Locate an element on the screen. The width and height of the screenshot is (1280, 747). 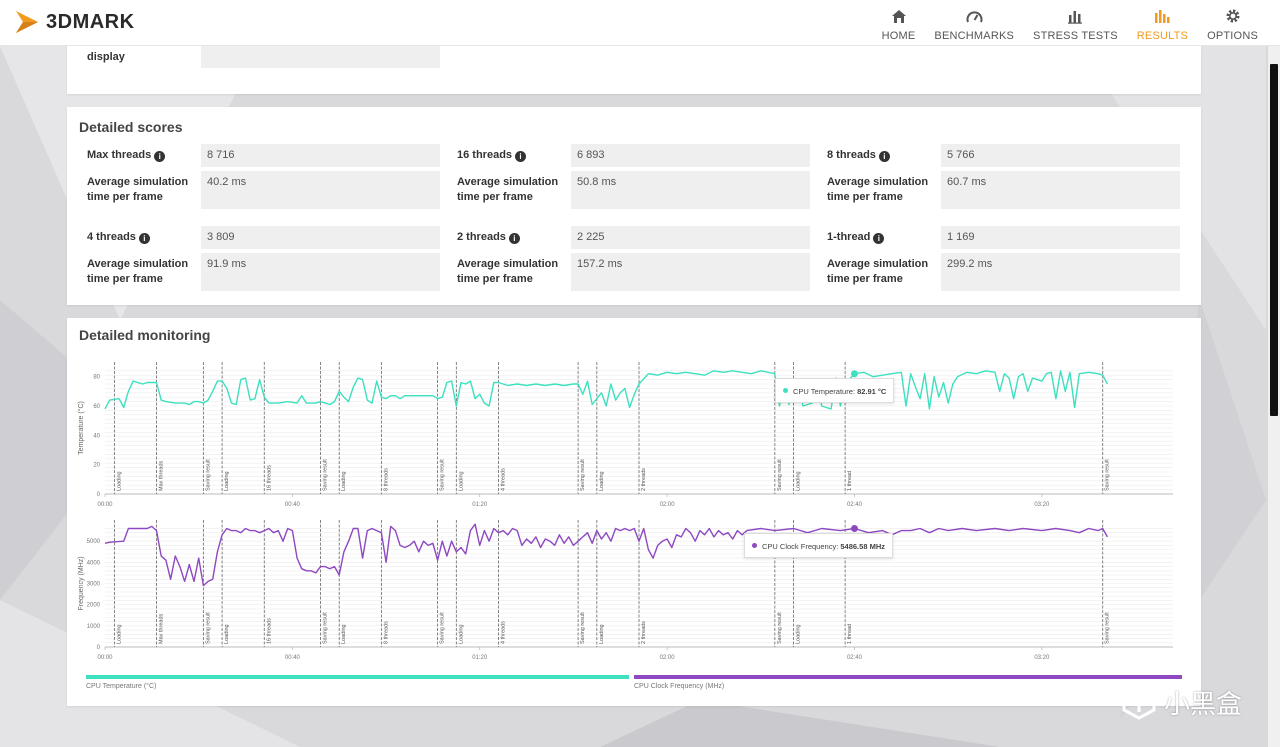
sim-value-1-thread: 299.2 ms is located at coordinates (1060, 272).